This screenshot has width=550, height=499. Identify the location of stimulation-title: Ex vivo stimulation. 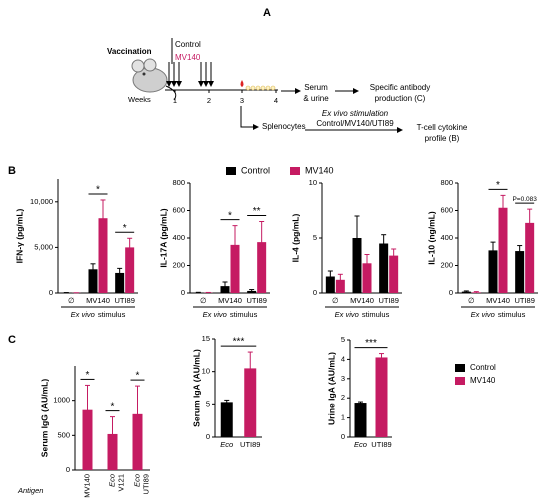
(355, 113).